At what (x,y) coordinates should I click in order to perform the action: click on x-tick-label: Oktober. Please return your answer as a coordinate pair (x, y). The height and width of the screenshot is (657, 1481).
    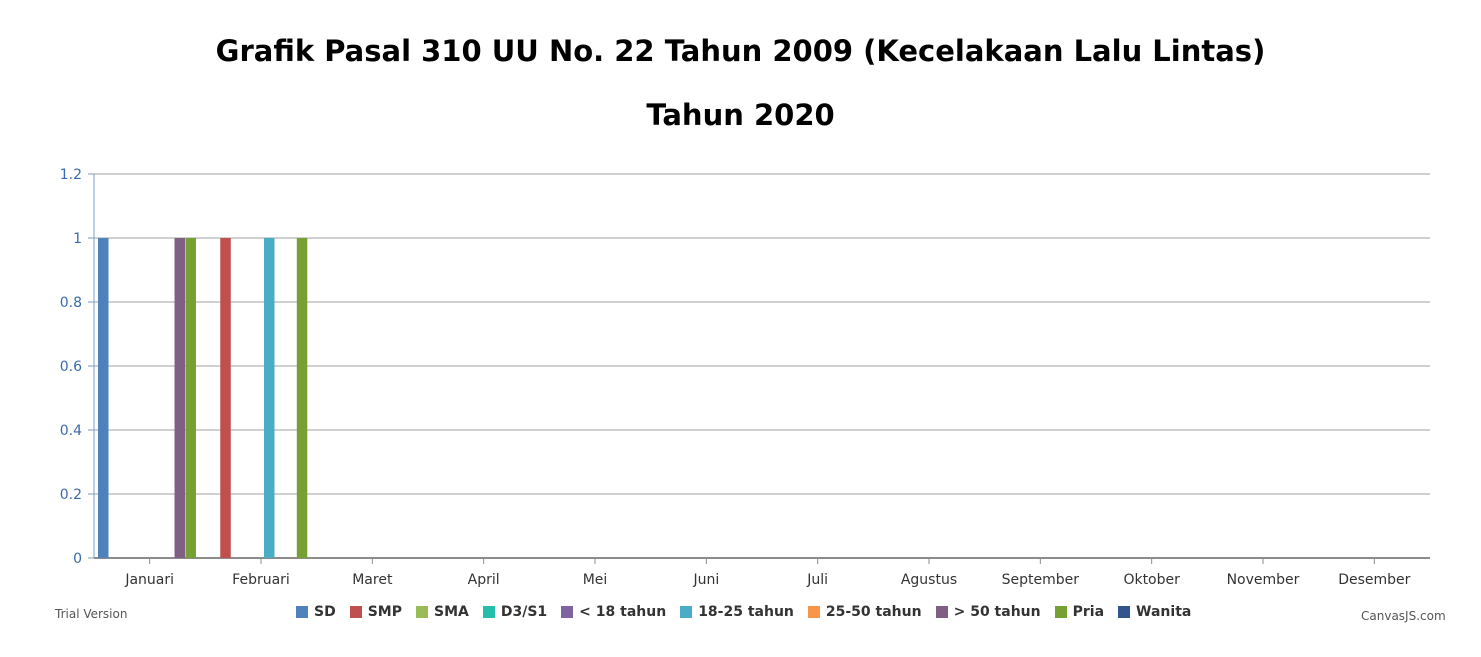
    Looking at the image, I should click on (1151, 580).